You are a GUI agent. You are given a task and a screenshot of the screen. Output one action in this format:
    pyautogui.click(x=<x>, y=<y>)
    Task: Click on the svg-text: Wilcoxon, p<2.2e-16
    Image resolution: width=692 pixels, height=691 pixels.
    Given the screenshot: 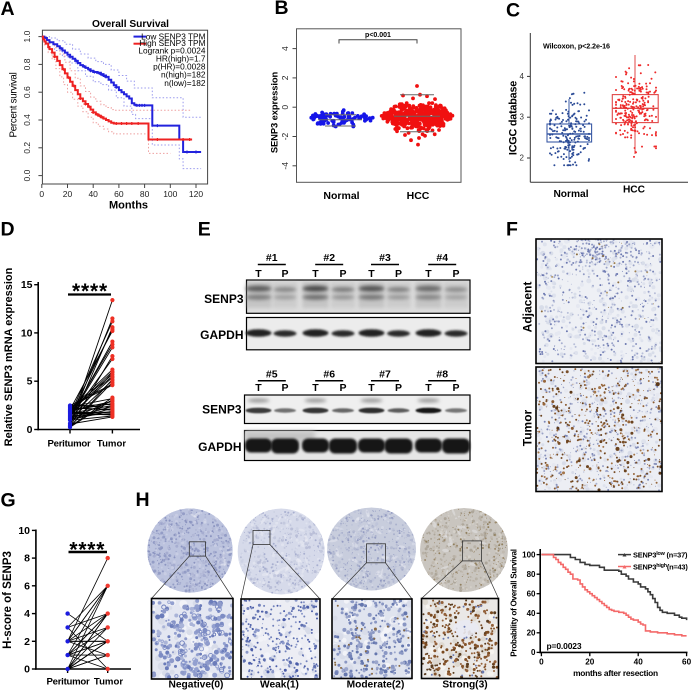 What is the action you would take?
    pyautogui.click(x=576, y=46)
    